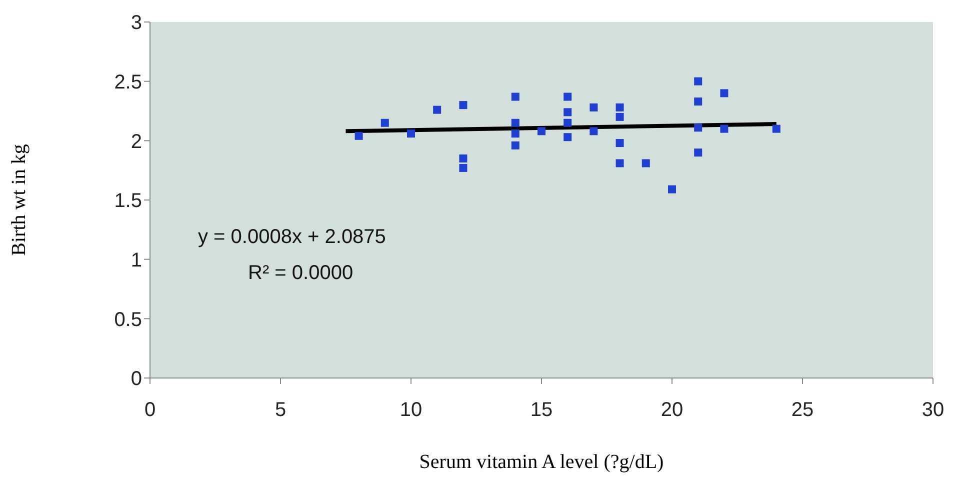  What do you see at coordinates (128, 319) in the screenshot?
I see `y-tick-label: 0.5` at bounding box center [128, 319].